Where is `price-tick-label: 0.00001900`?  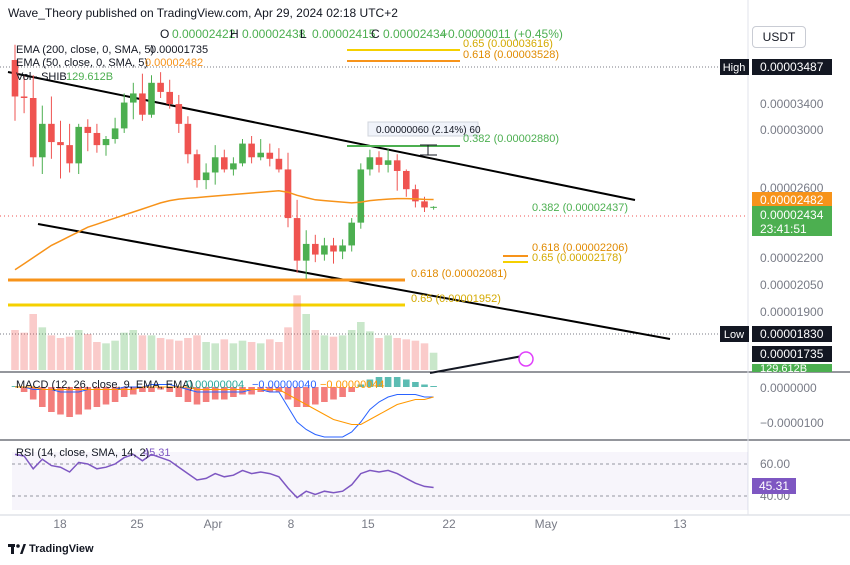 price-tick-label: 0.00001900 is located at coordinates (792, 312).